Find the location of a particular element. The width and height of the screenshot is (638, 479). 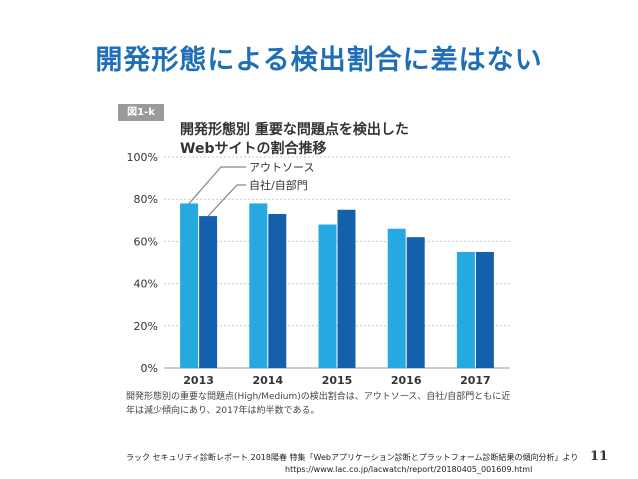

x-tick-label-2014: 2014 is located at coordinates (267, 380).